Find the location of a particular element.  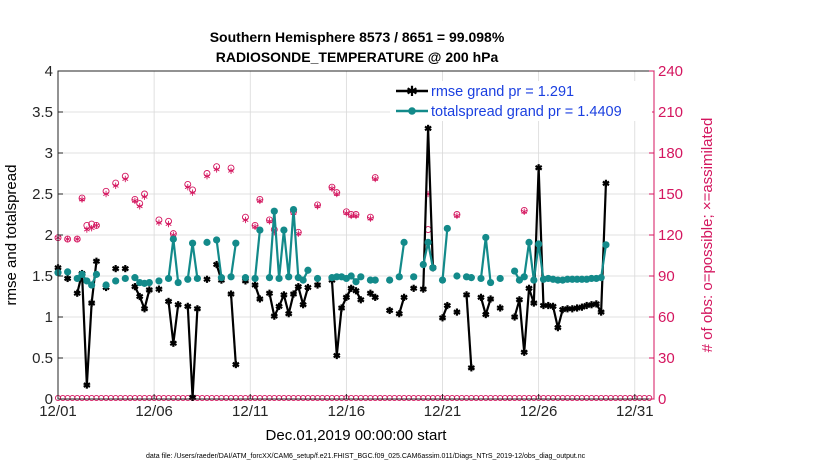

y2-tick-label: 210 is located at coordinates (670, 112).